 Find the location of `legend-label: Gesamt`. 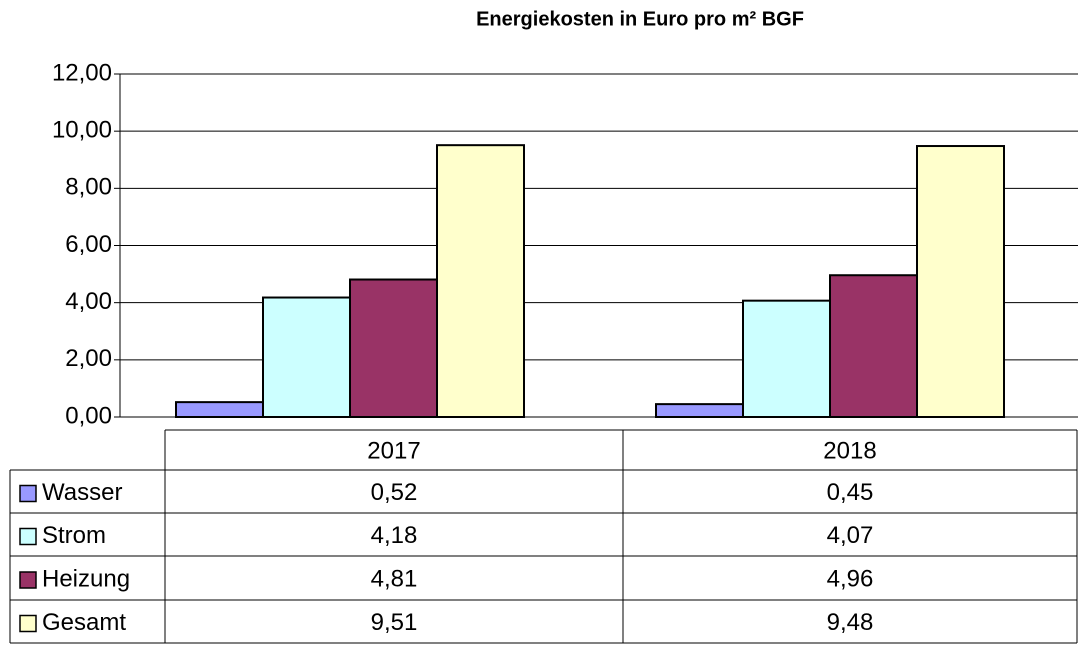

legend-label: Gesamt is located at coordinates (84, 622).